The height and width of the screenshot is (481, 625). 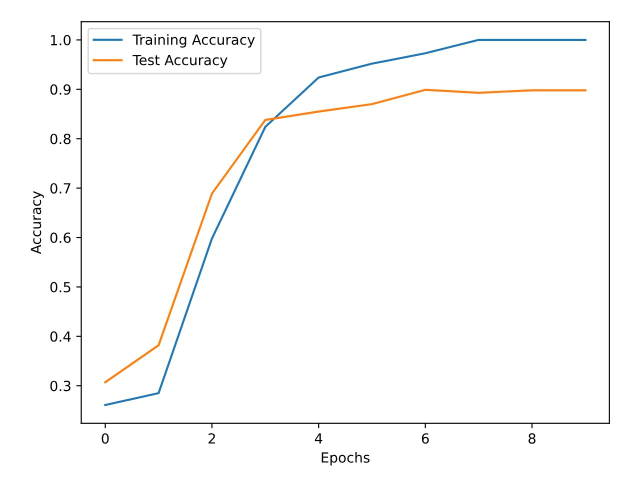 What do you see at coordinates (105, 438) in the screenshot?
I see `x-tick-label: 0` at bounding box center [105, 438].